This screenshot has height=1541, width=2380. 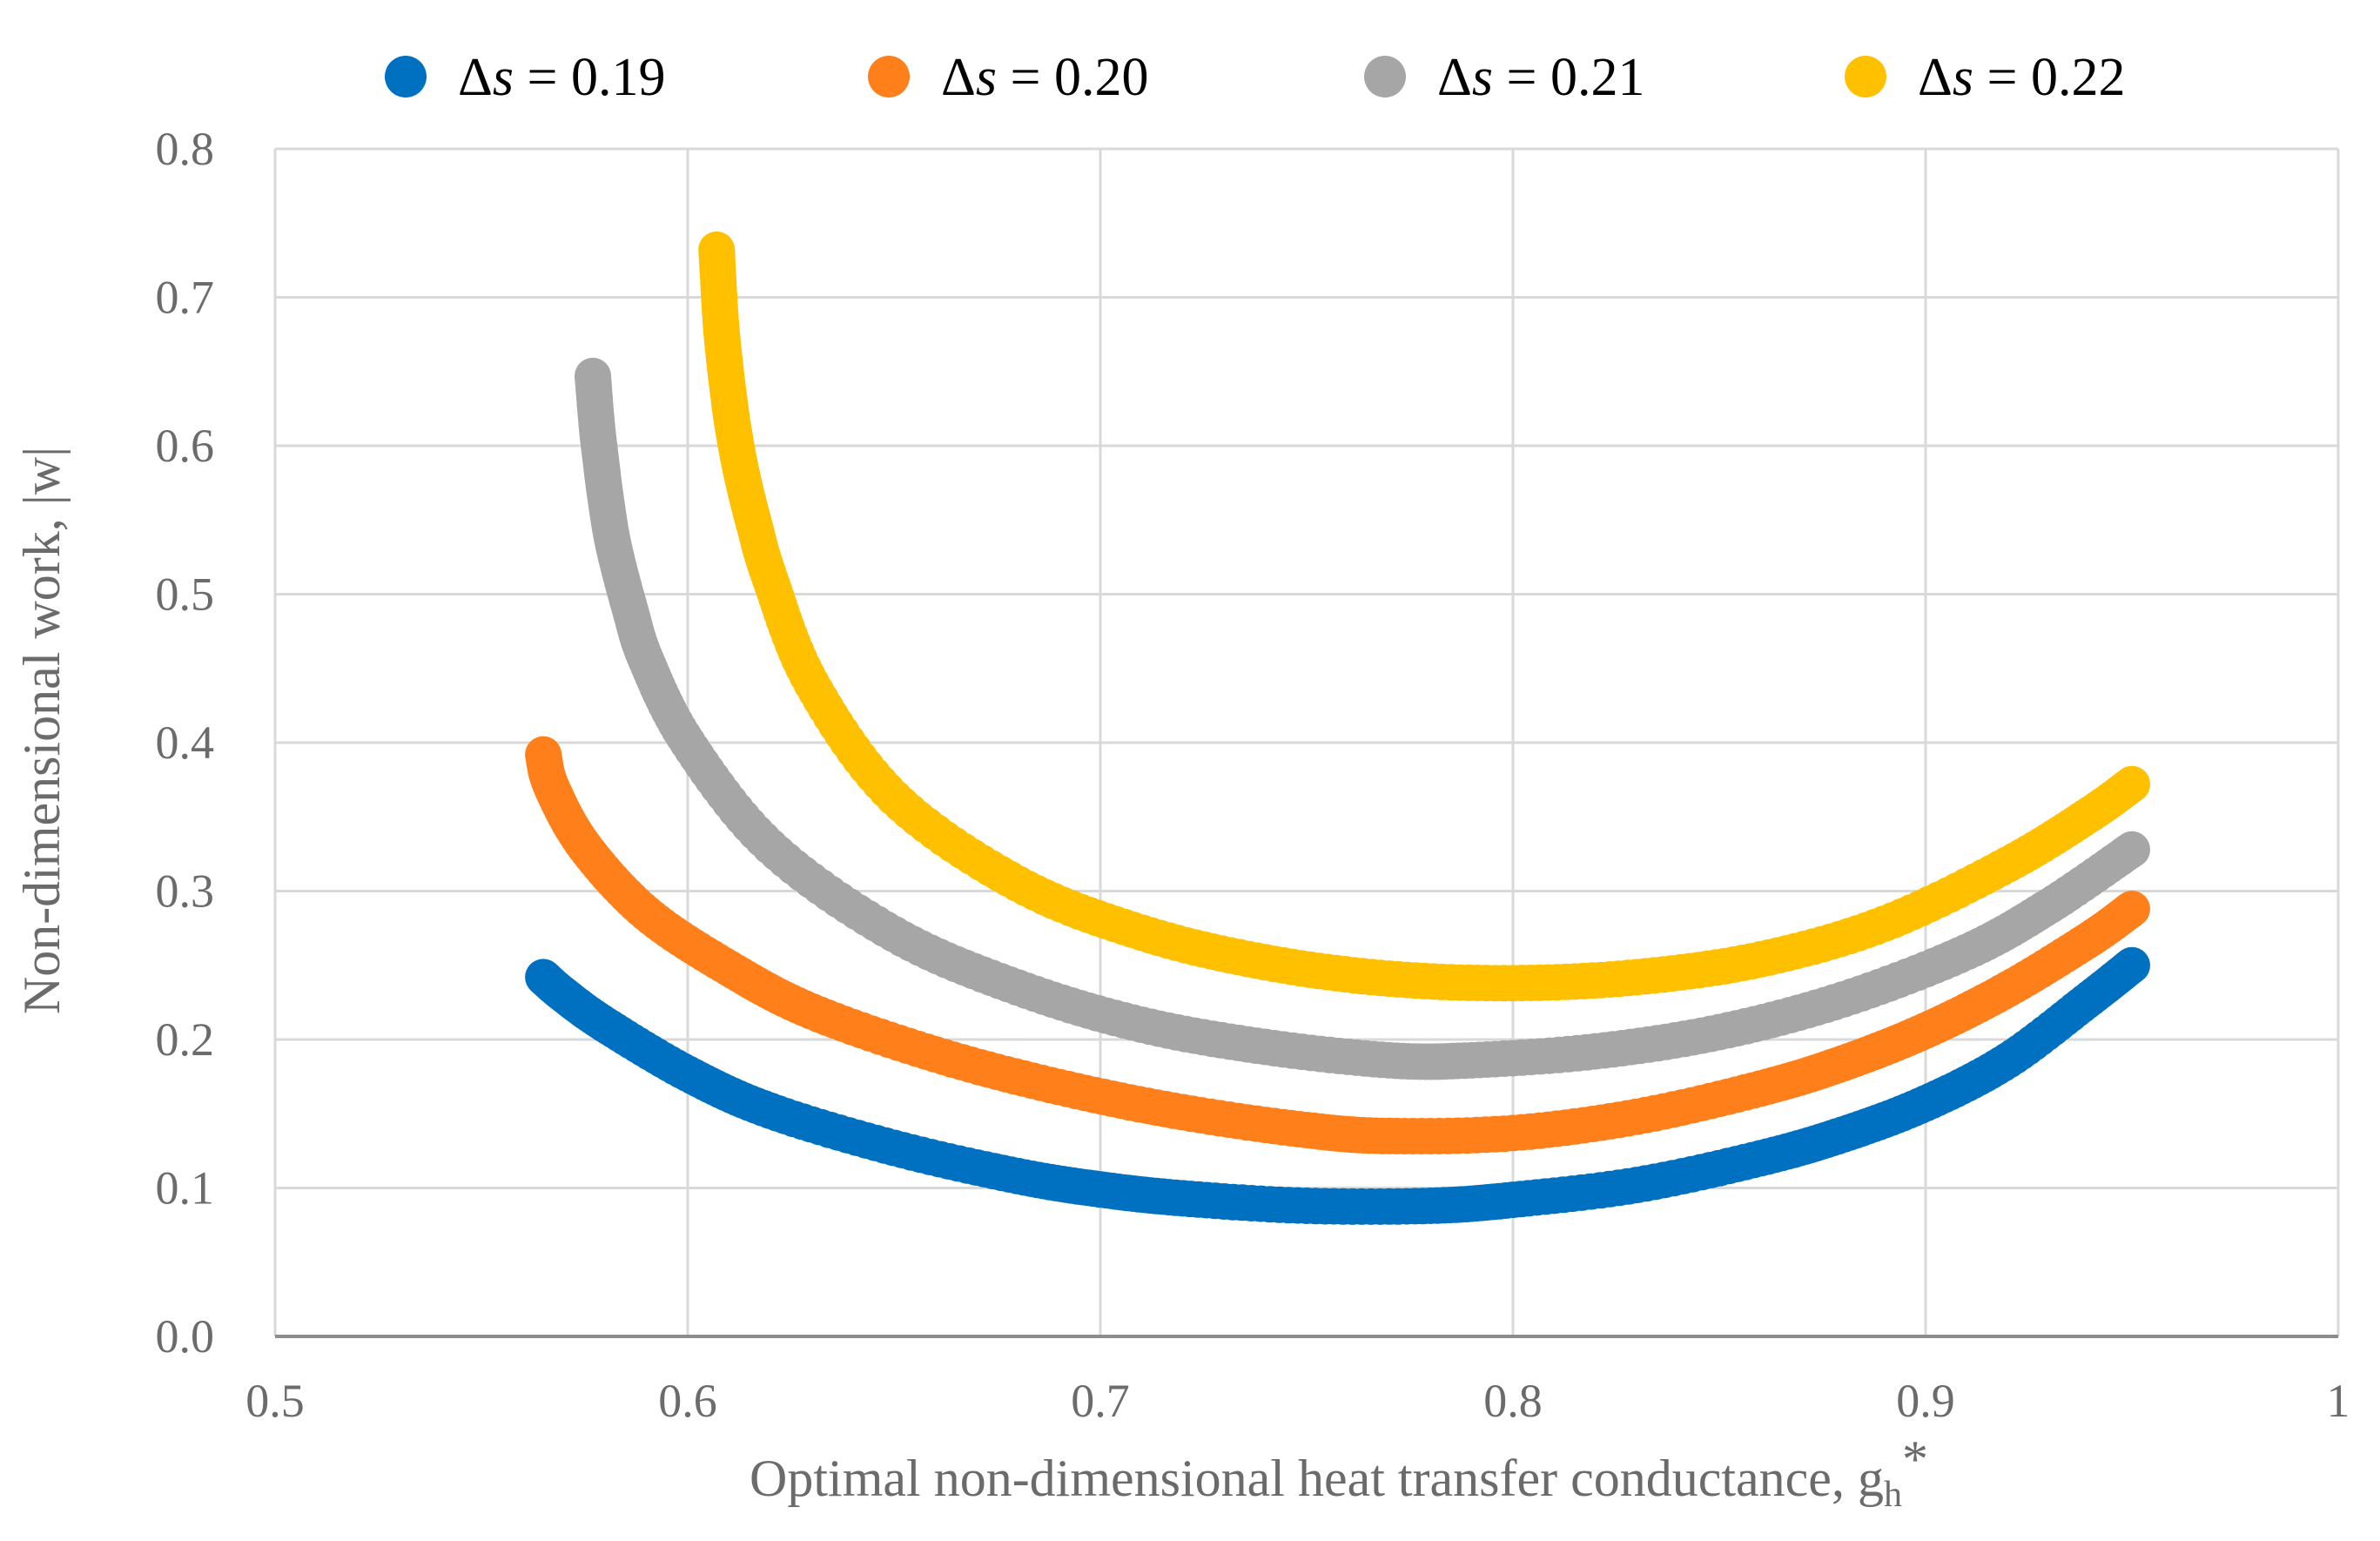 What do you see at coordinates (1925, 1401) in the screenshot?
I see `x-tick-label: 0.9` at bounding box center [1925, 1401].